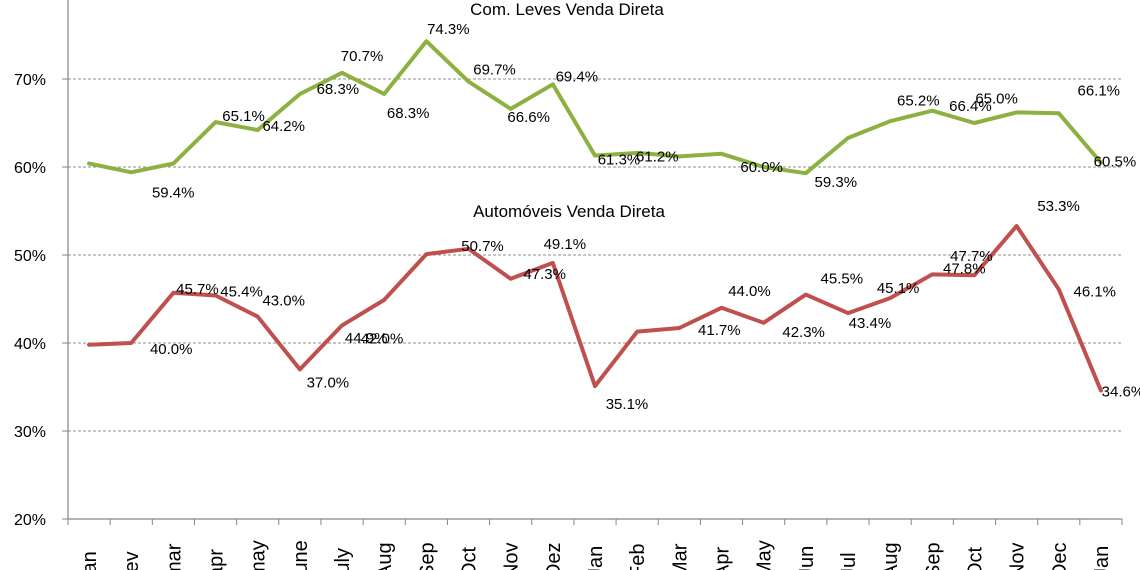 This screenshot has width=1140, height=570. Describe the element at coordinates (30, 80) in the screenshot. I see `y-tick-label: 70%` at that location.